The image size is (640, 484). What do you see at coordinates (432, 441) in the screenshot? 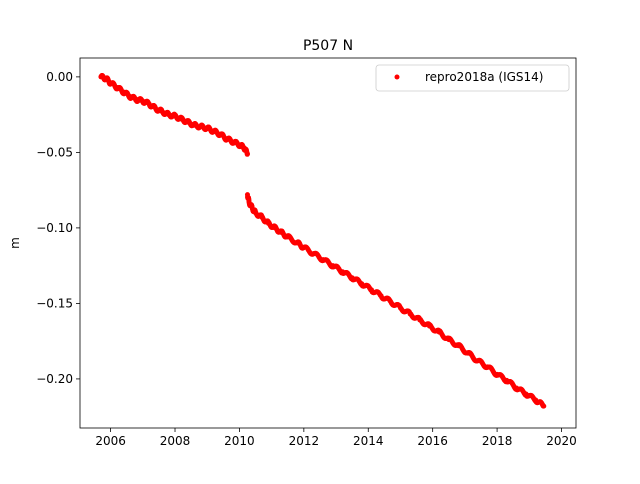
I see `x-tick-label: 2016` at bounding box center [432, 441].